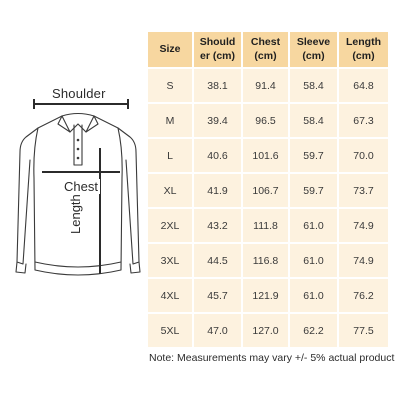 The image size is (400, 400). Describe the element at coordinates (218, 156) in the screenshot. I see `cell-shoulder: 40.6` at that location.